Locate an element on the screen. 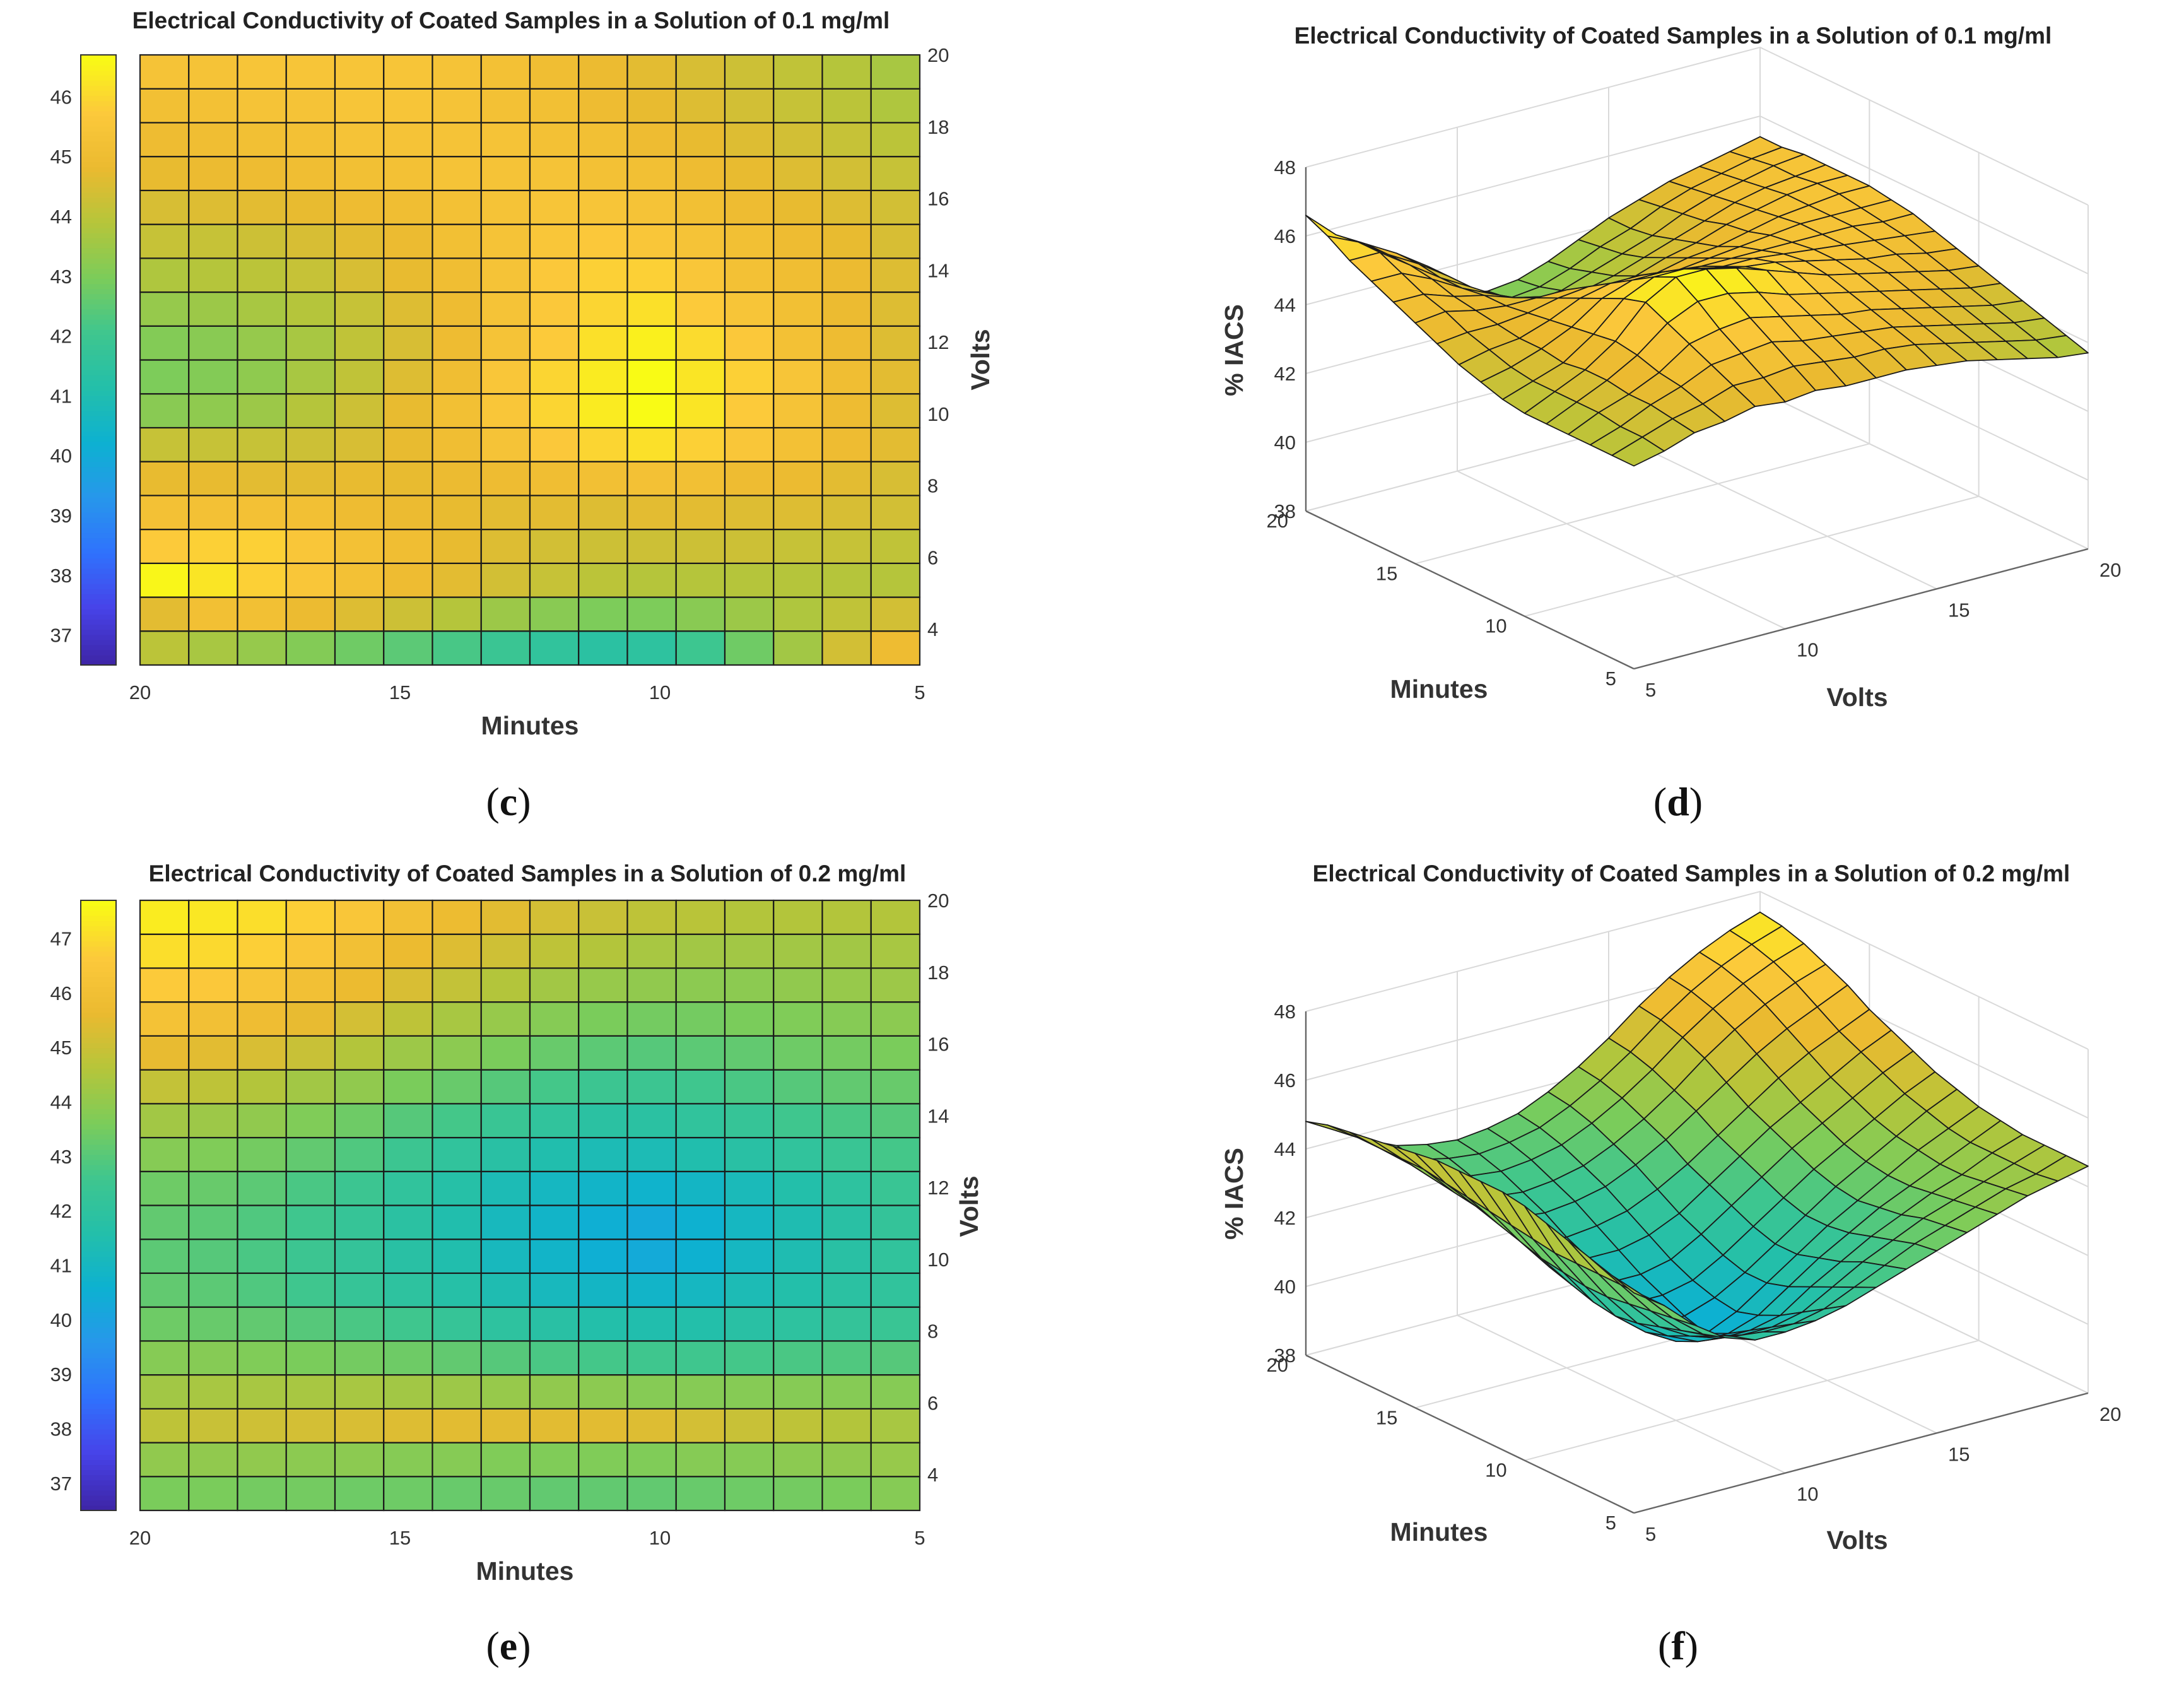  panel-f-volts-ticks: 5 10 15 20 is located at coordinates (1883, 1474).